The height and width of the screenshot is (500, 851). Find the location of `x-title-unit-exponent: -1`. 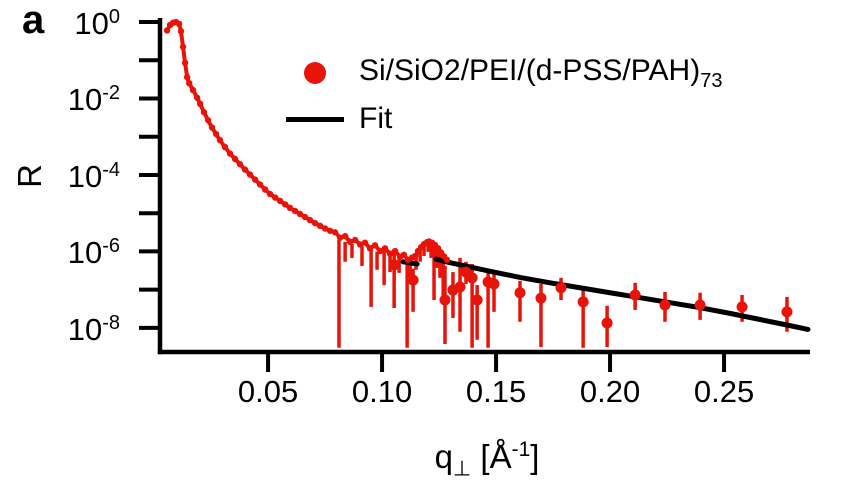

x-title-unit-exponent: -1 is located at coordinates (521, 449).